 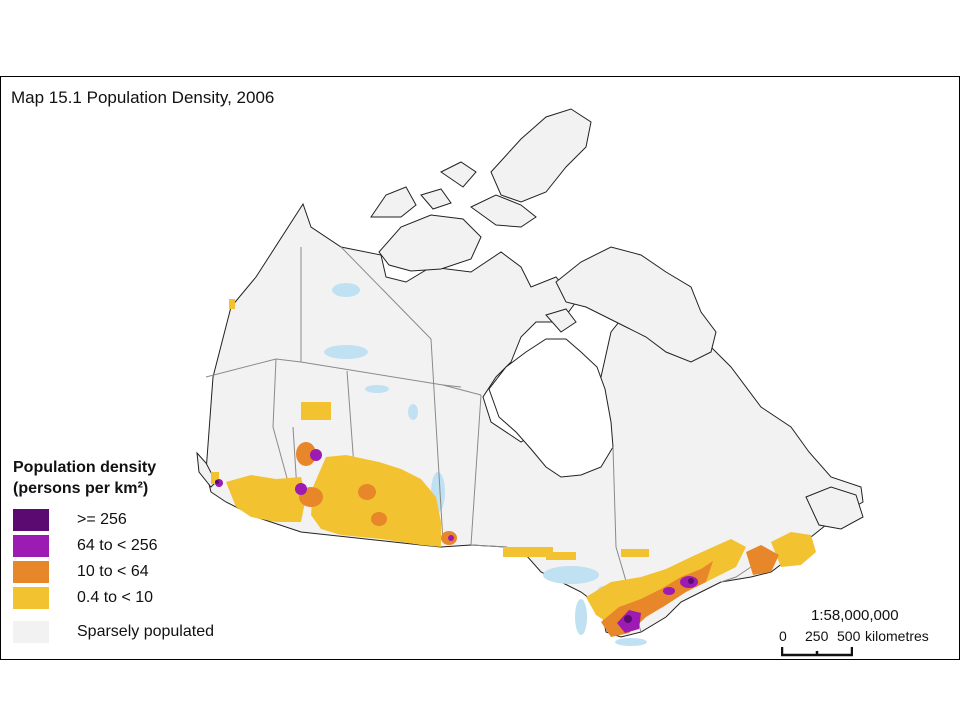 I want to click on arctic-island-devon, so click(x=503, y=211).